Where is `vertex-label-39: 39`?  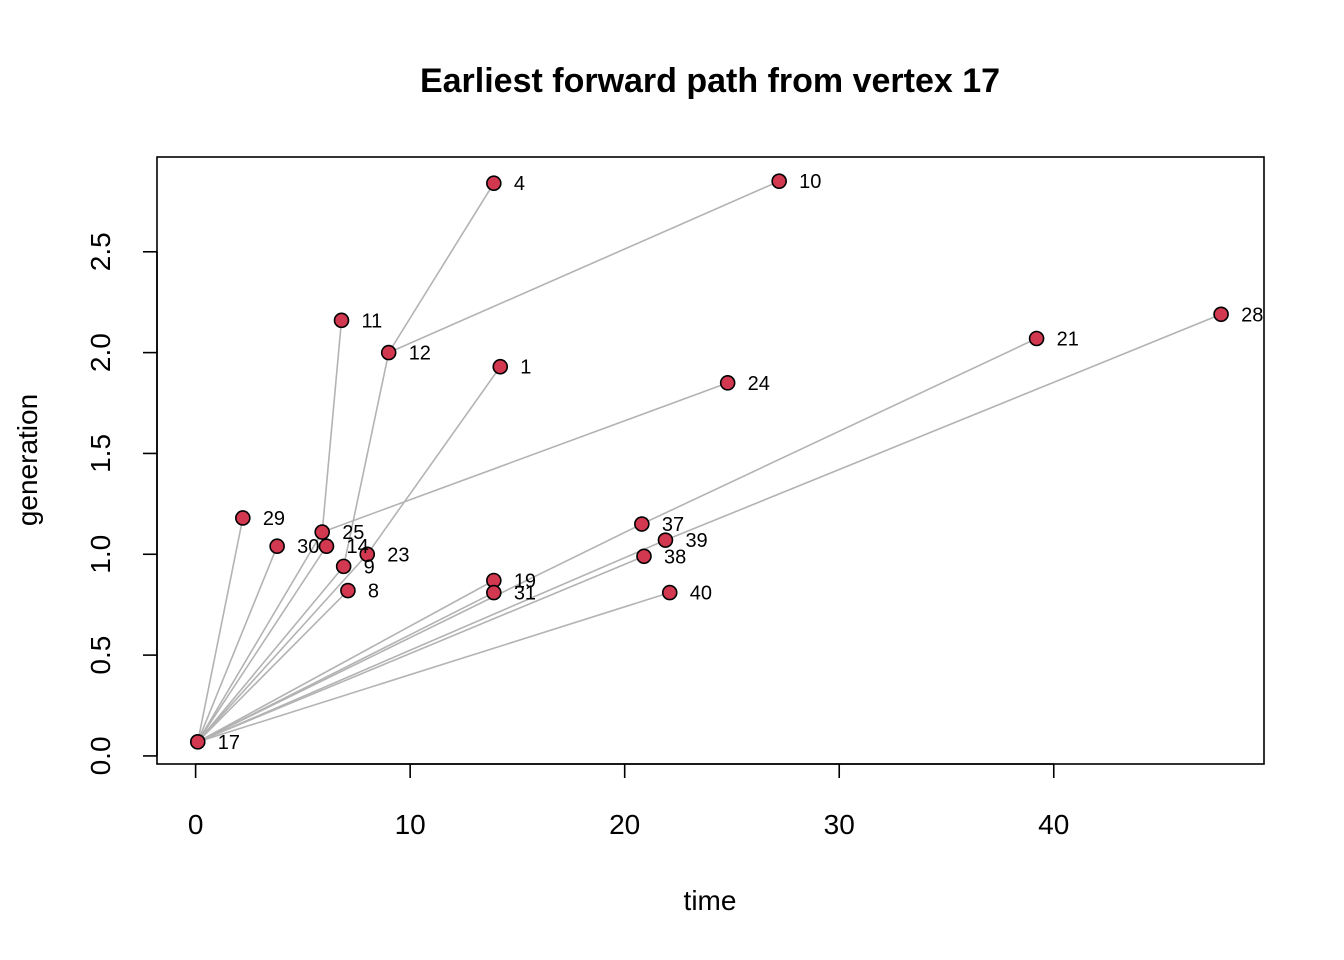 vertex-label-39: 39 is located at coordinates (696, 541).